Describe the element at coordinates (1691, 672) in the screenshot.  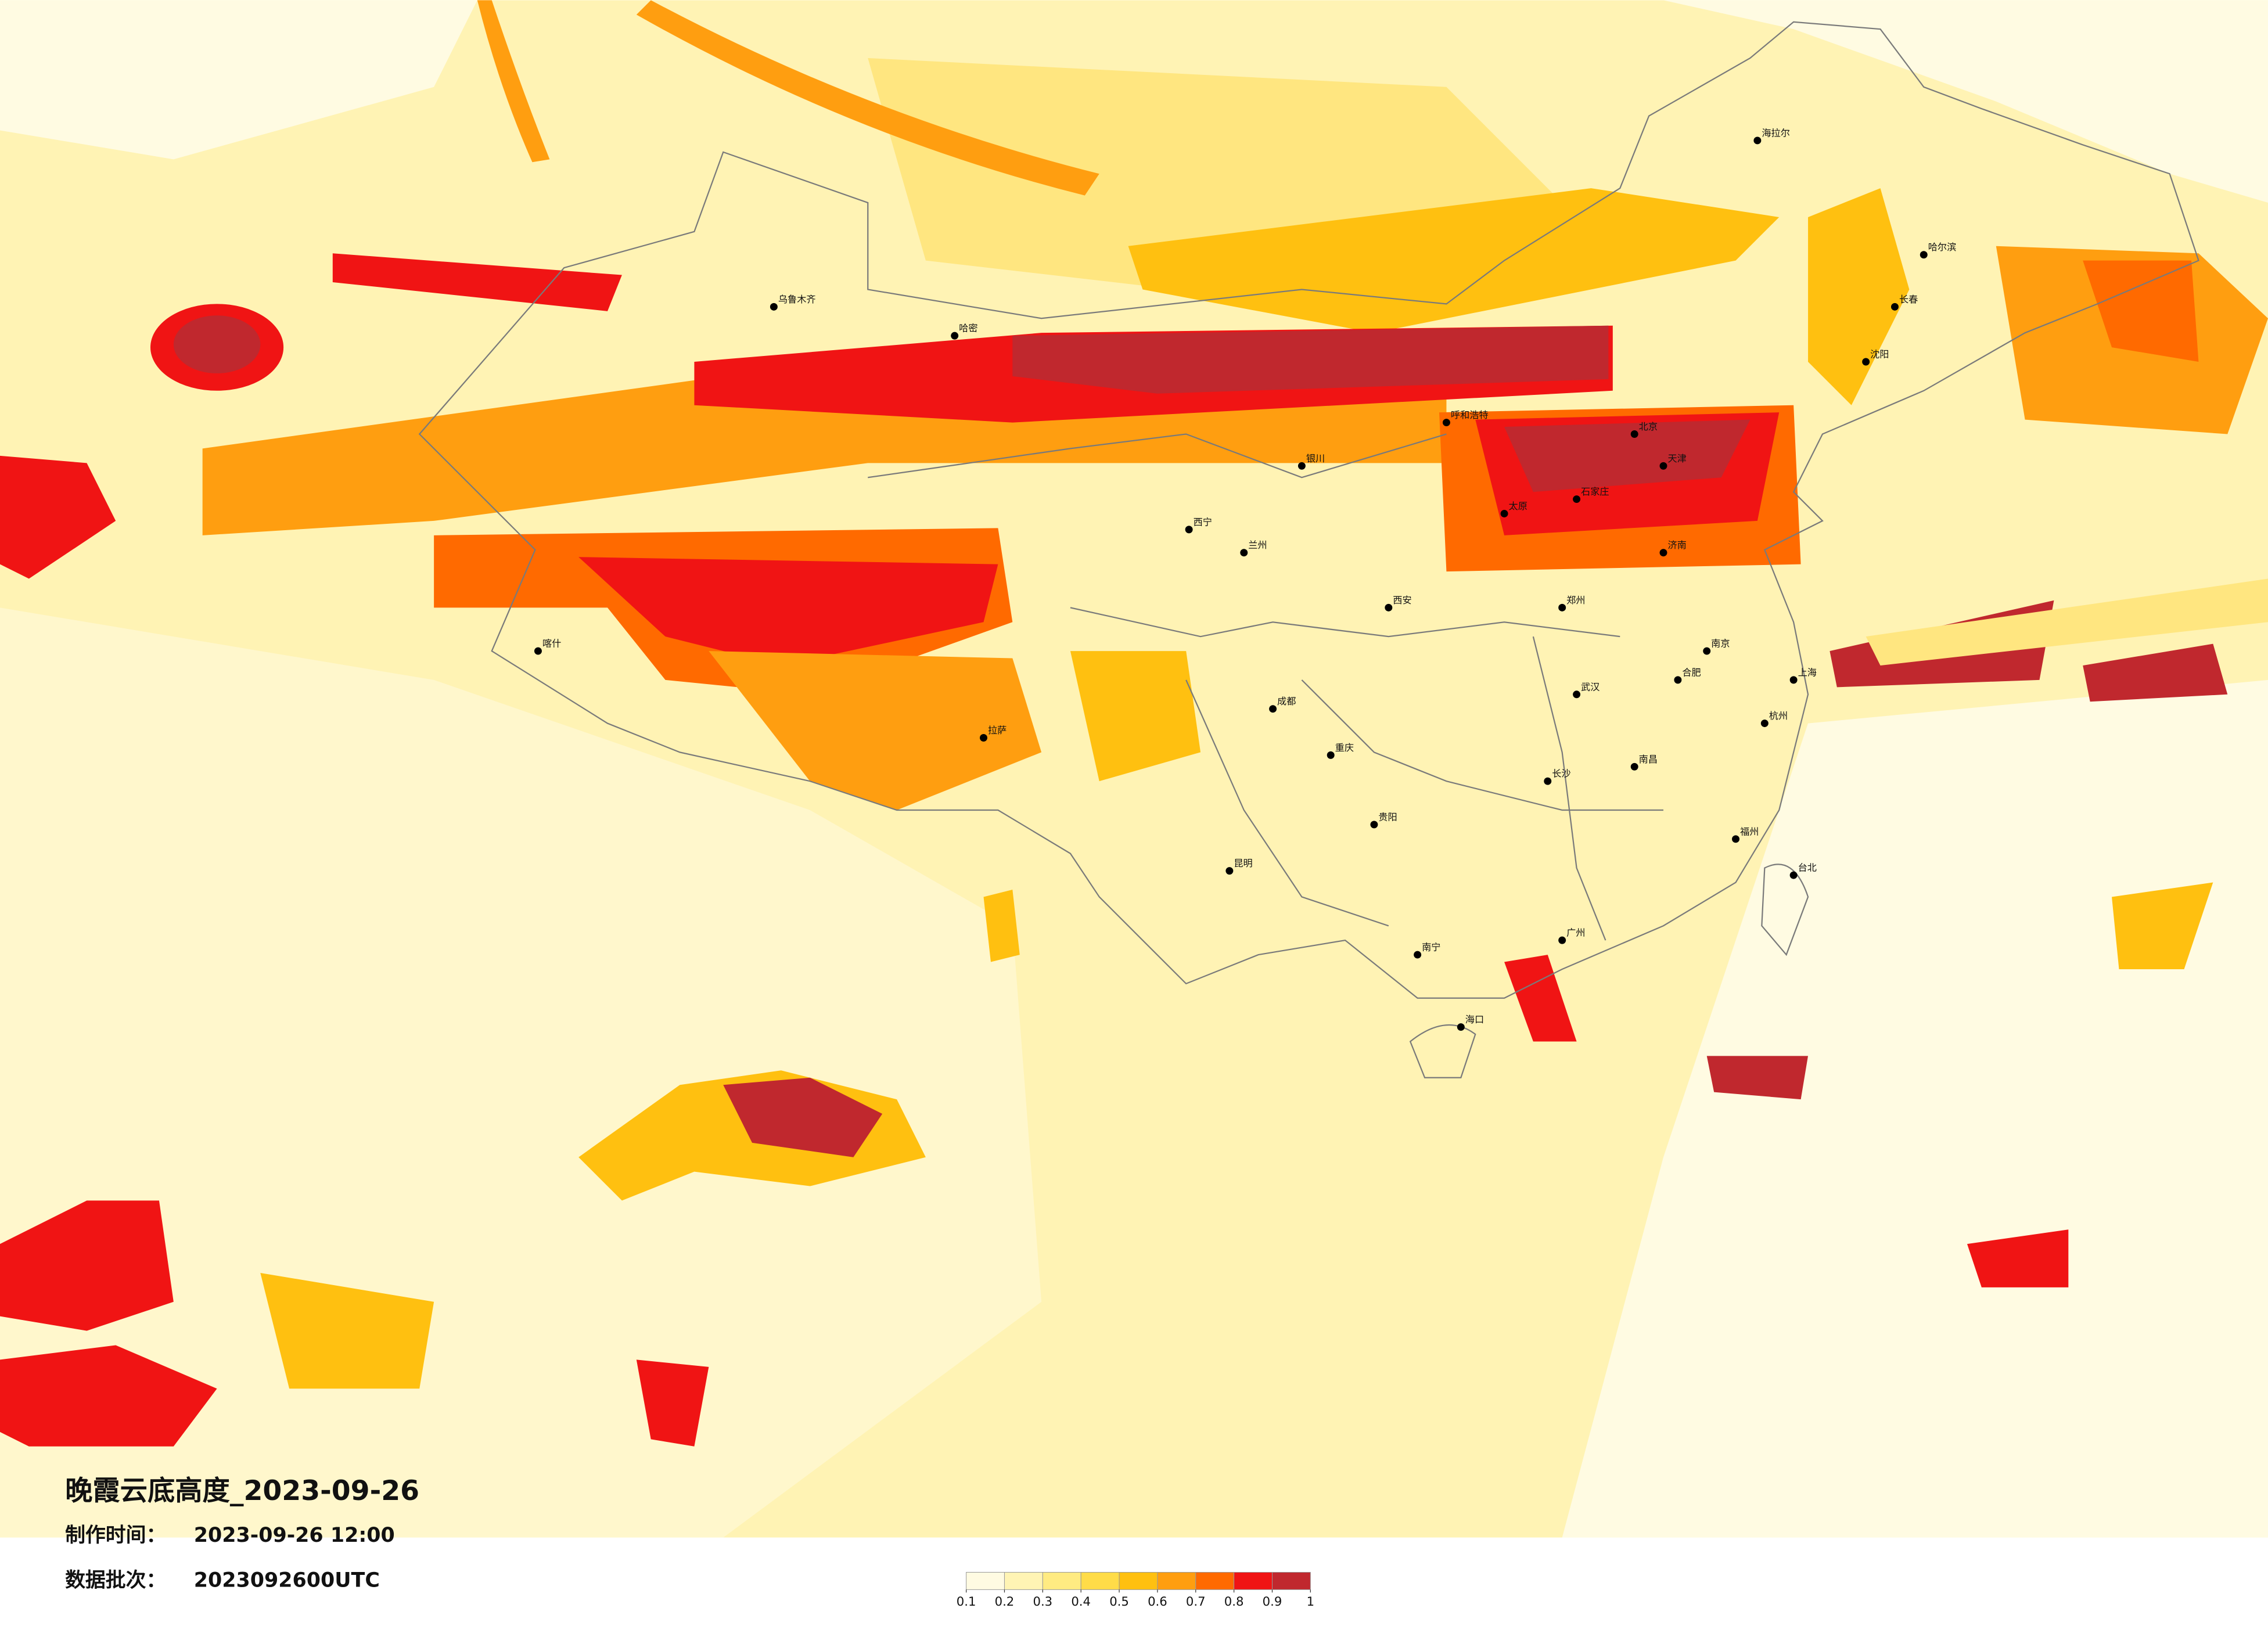
I see `city-label: 合肥` at that location.